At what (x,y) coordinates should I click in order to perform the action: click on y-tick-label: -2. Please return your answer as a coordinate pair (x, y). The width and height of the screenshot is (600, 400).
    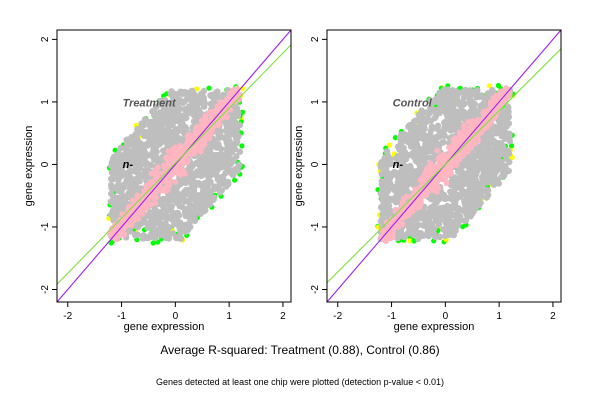
    Looking at the image, I should click on (315, 289).